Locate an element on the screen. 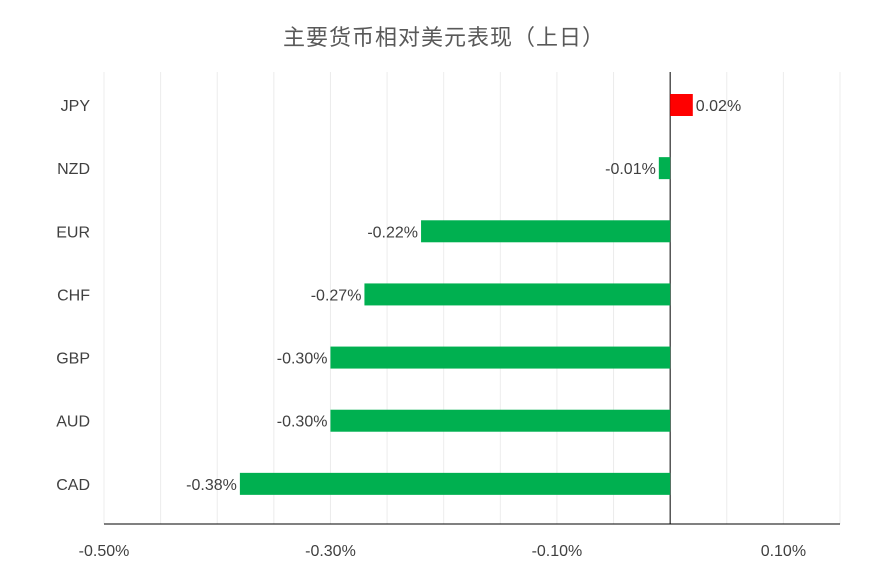 This screenshot has width=888, height=580. category-label: CAD is located at coordinates (73, 485).